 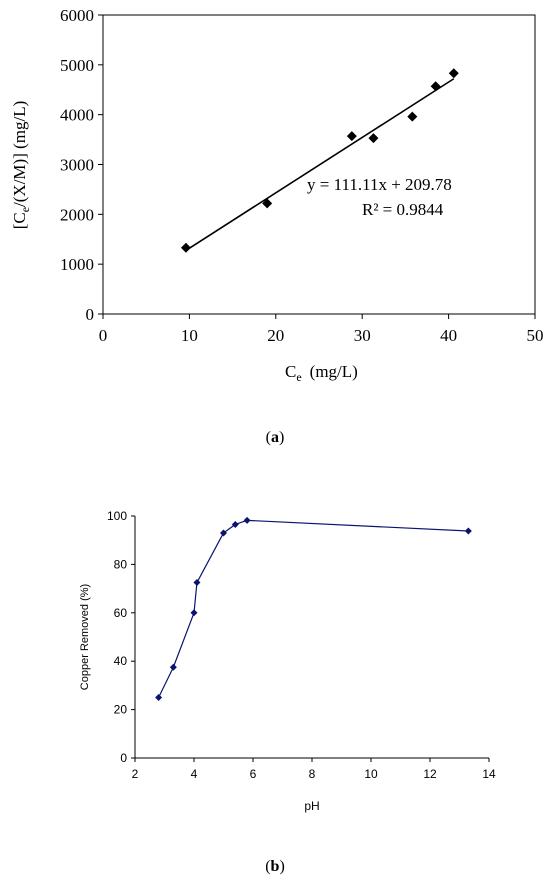 I want to click on chart-b-y-tick-label: 0, so click(x=123, y=758).